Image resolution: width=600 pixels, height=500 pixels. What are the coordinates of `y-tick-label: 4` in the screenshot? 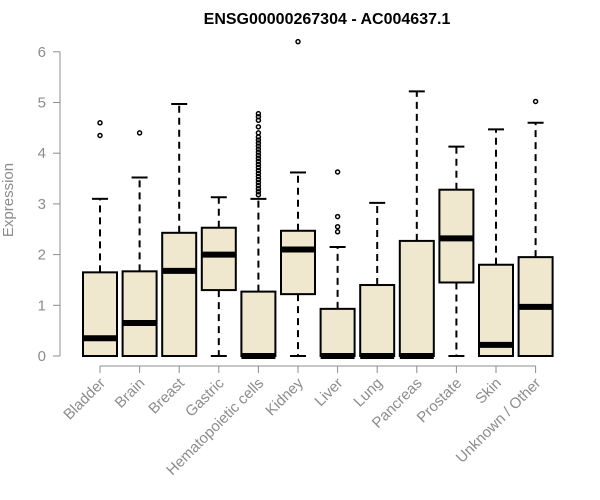 It's located at (42, 153).